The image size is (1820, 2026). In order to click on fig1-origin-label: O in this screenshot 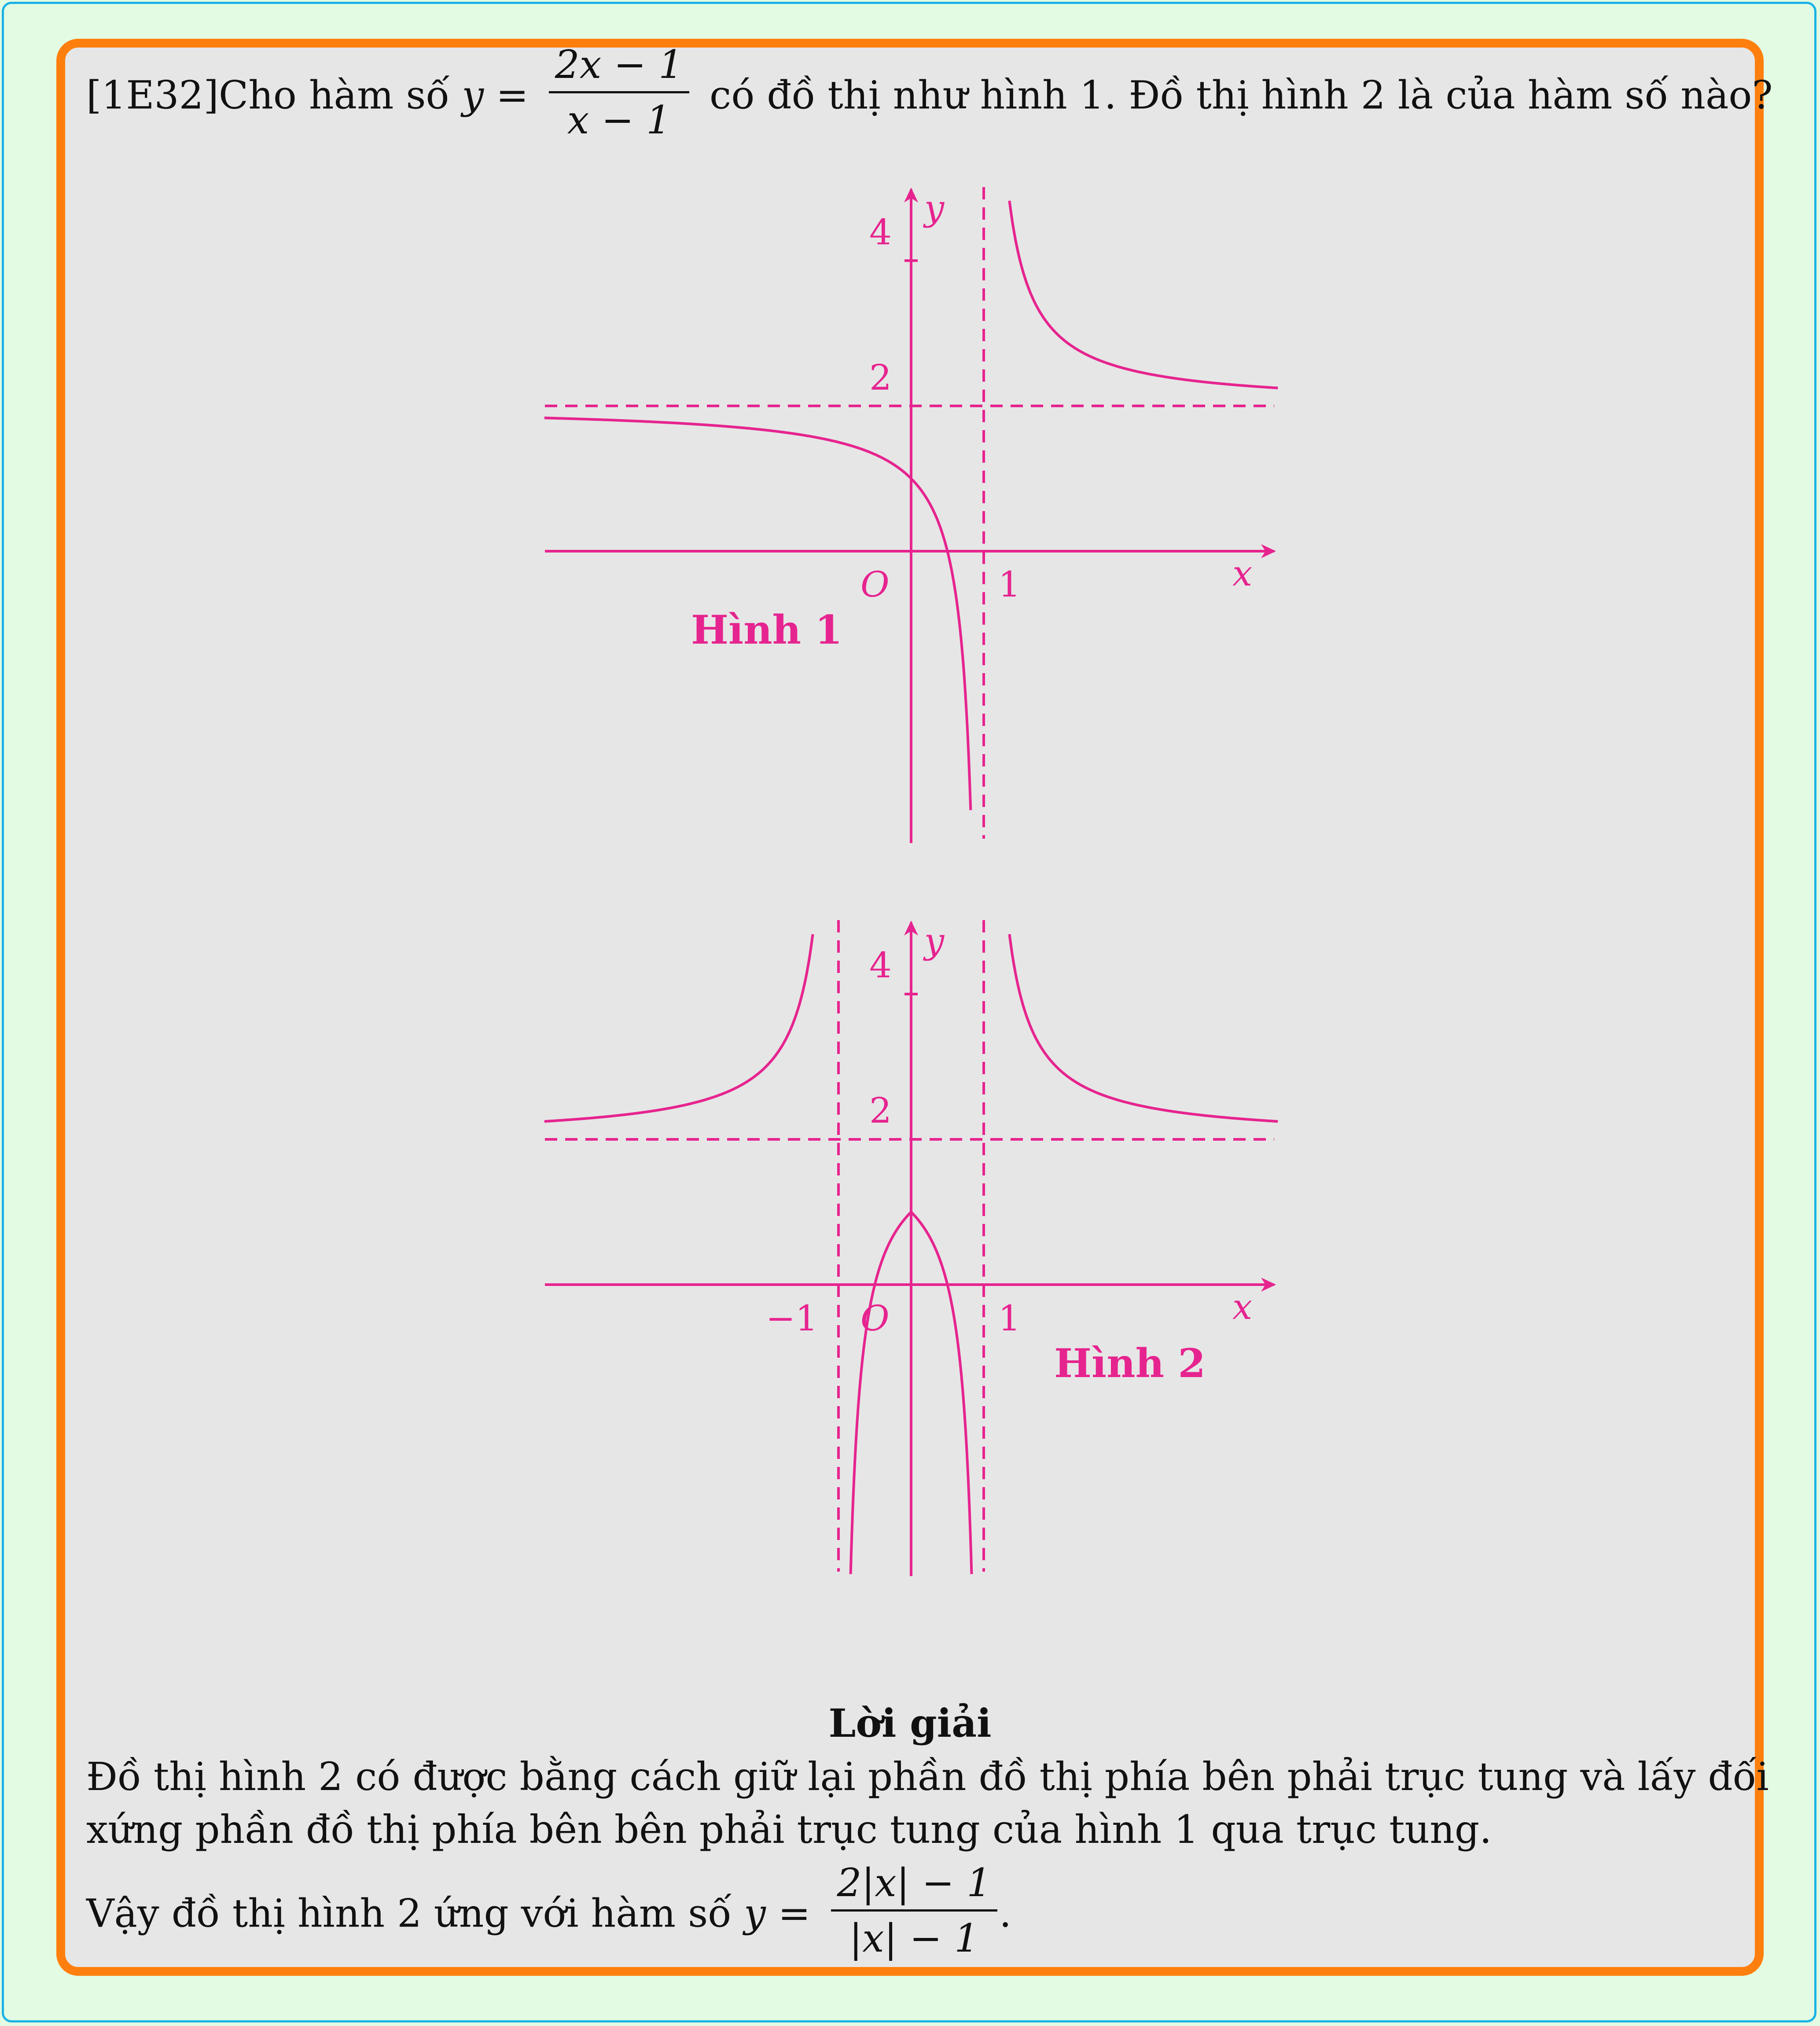, I will do `click(875, 584)`.